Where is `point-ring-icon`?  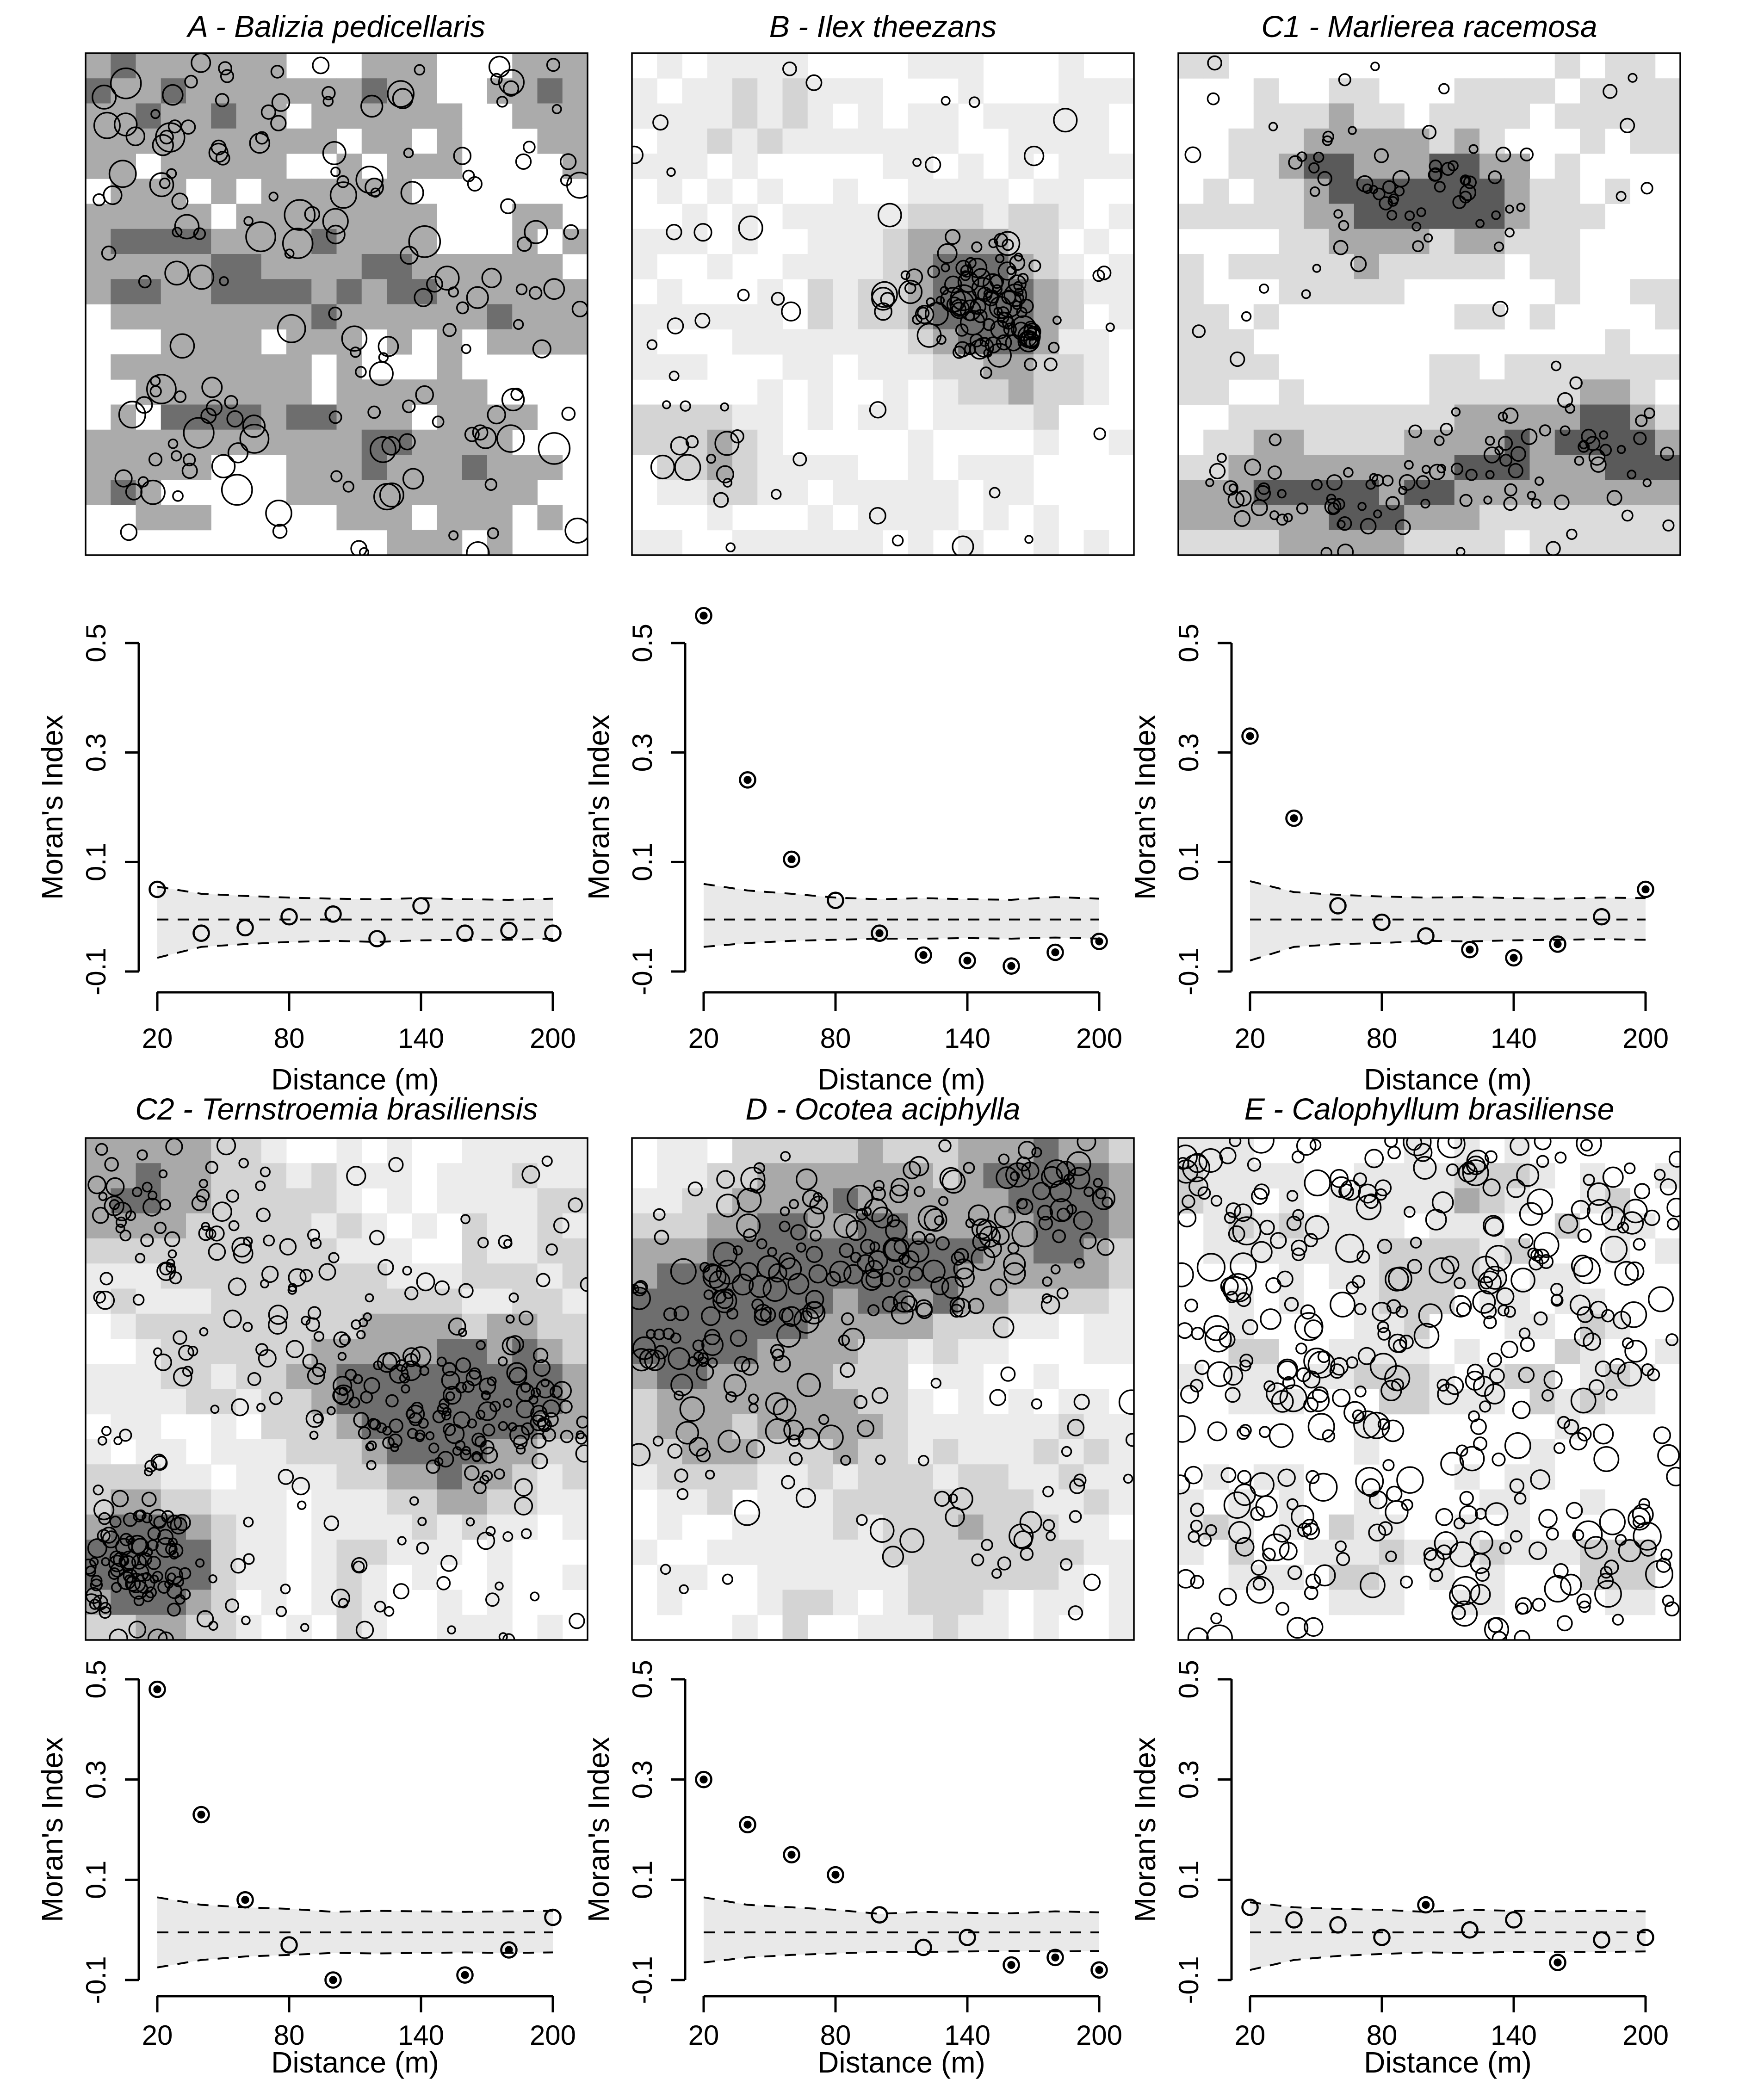 point-ring-icon is located at coordinates (792, 1854).